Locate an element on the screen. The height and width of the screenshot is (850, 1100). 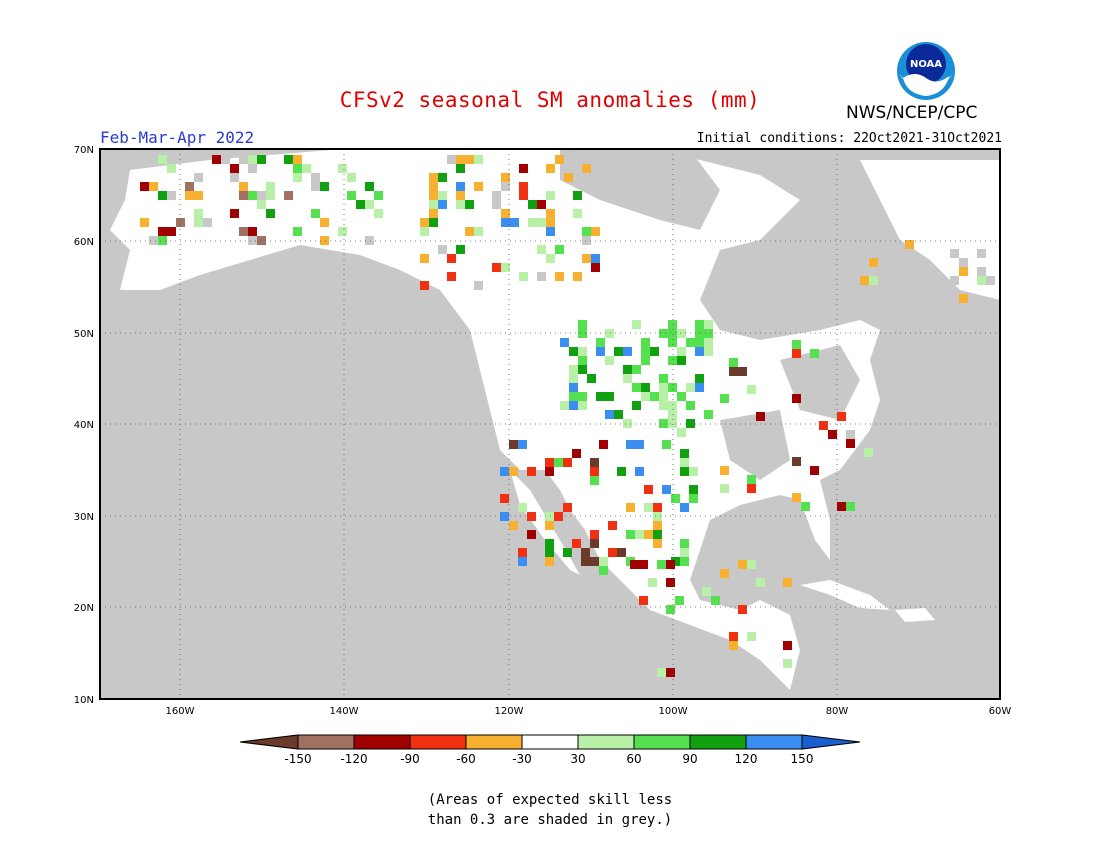
longitude-label: 60W is located at coordinates (1000, 711).